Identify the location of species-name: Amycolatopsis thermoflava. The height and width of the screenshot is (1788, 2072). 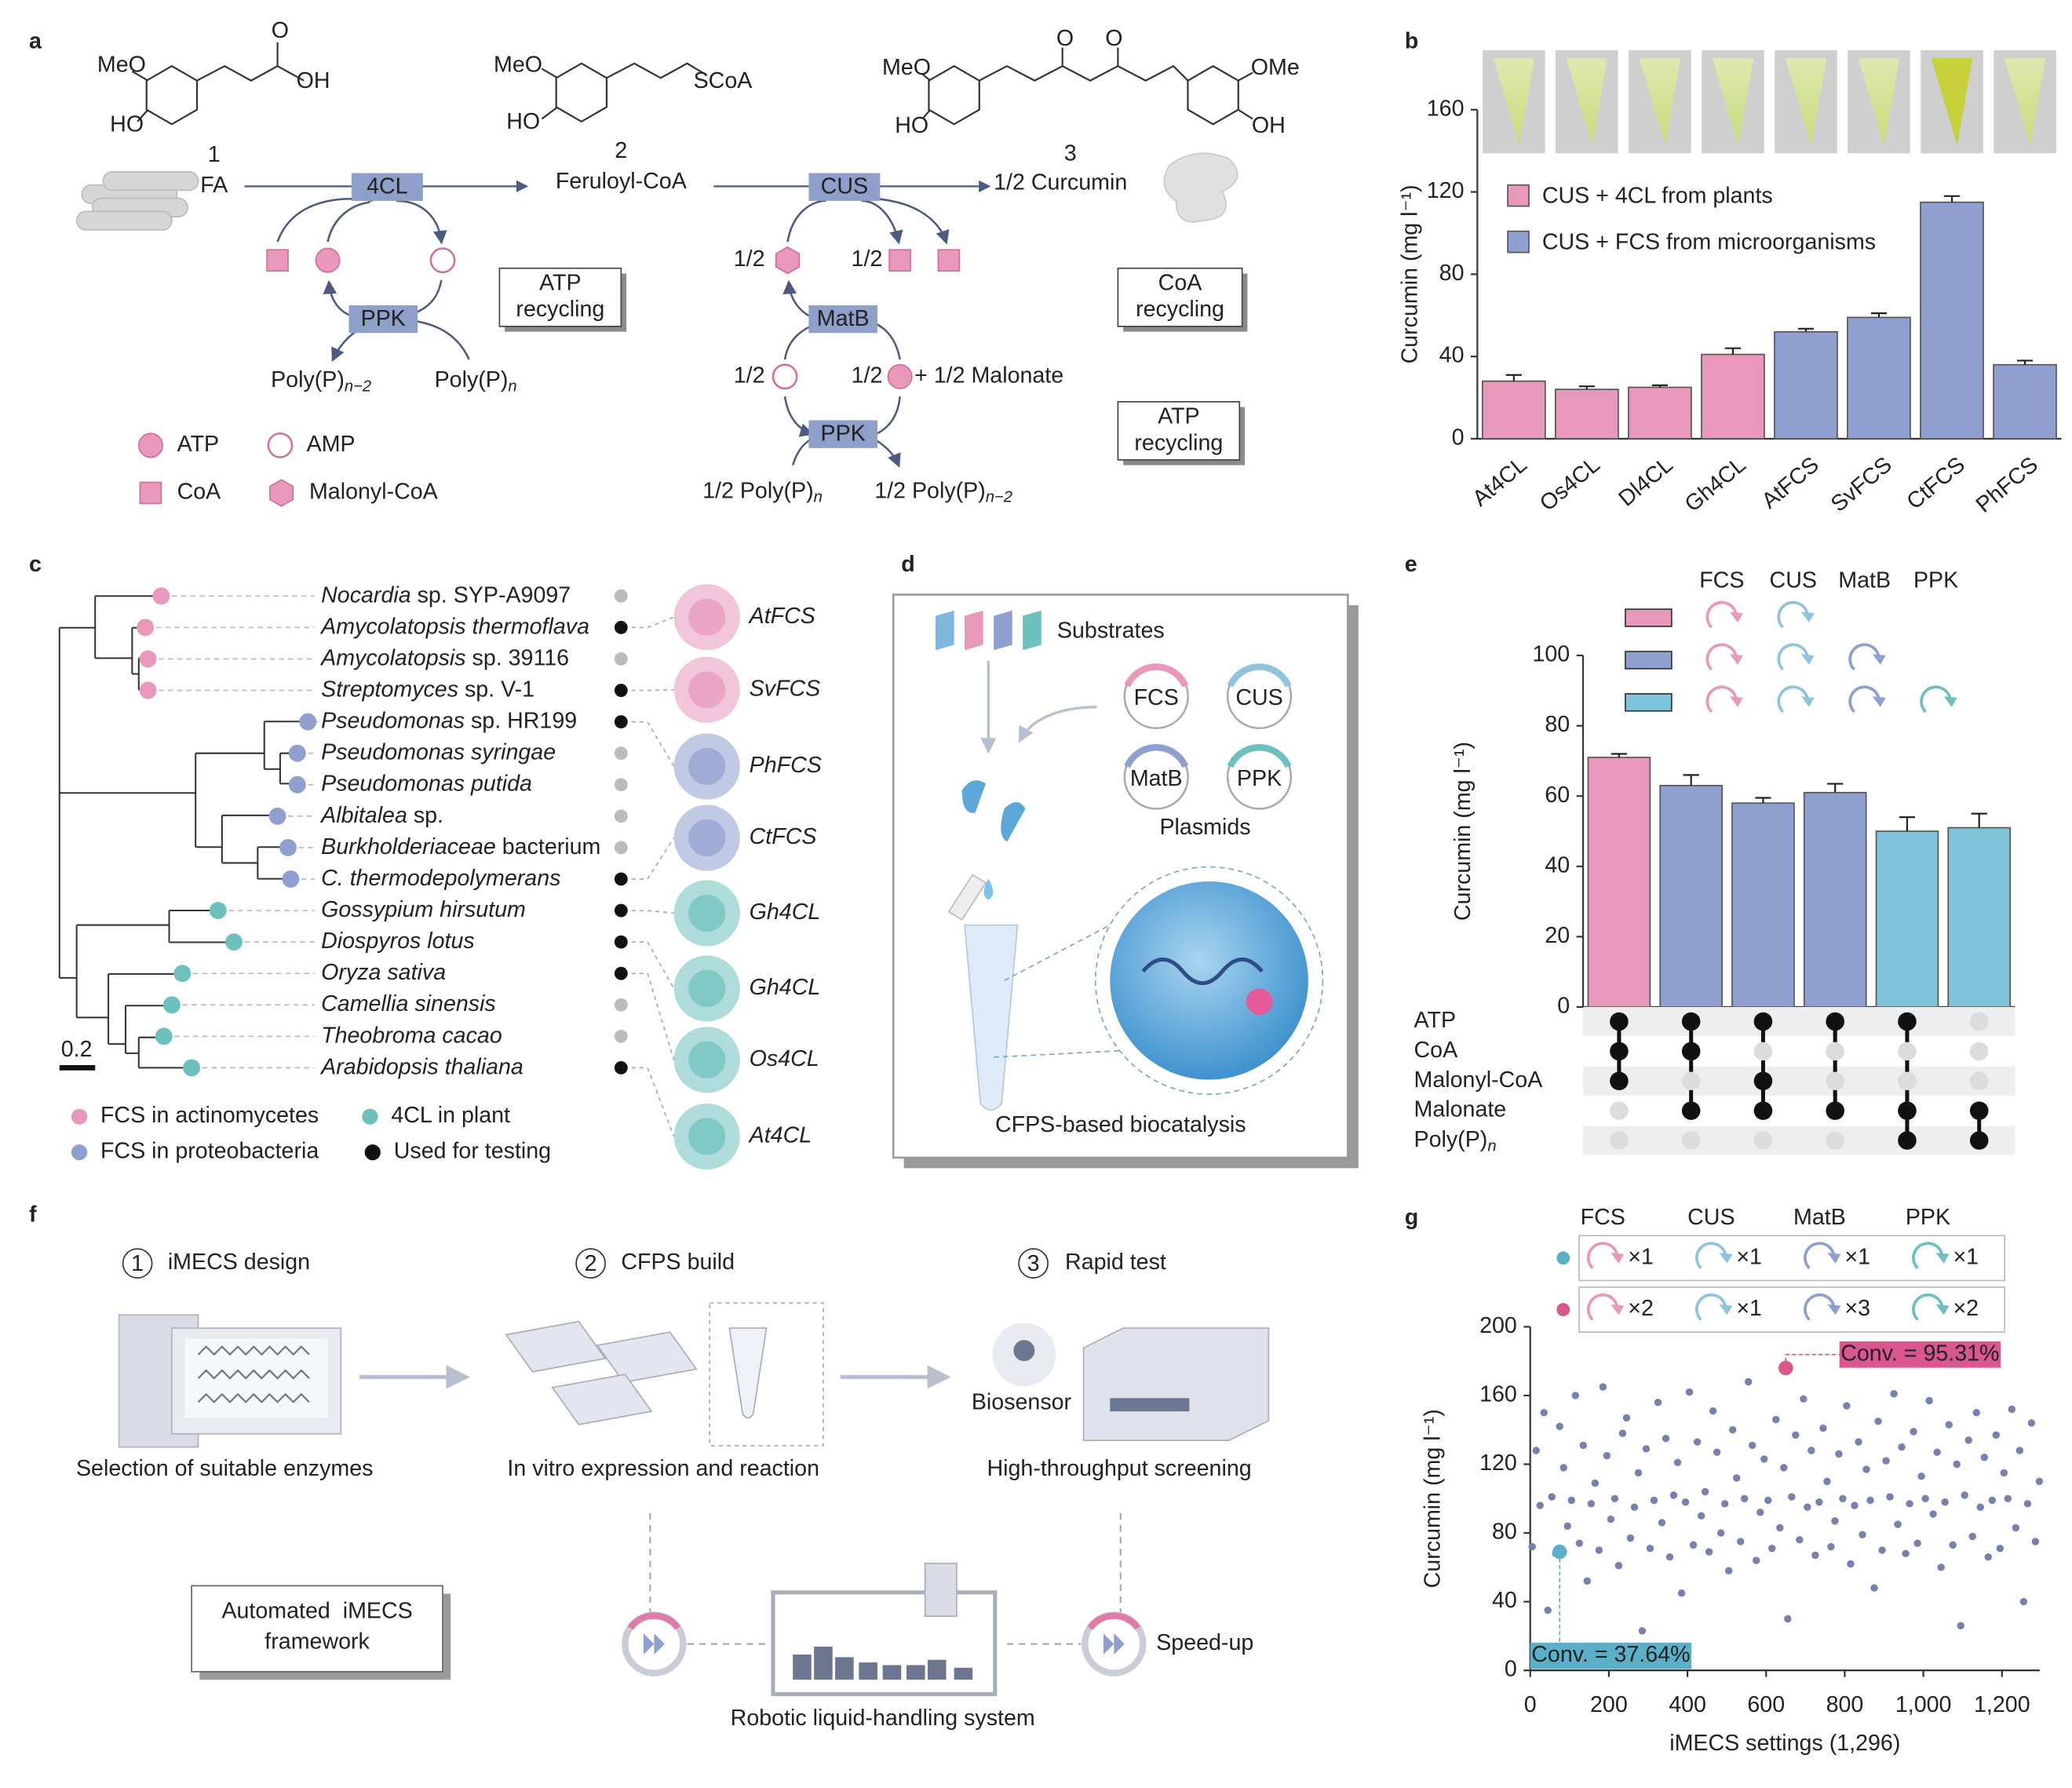
(454, 626).